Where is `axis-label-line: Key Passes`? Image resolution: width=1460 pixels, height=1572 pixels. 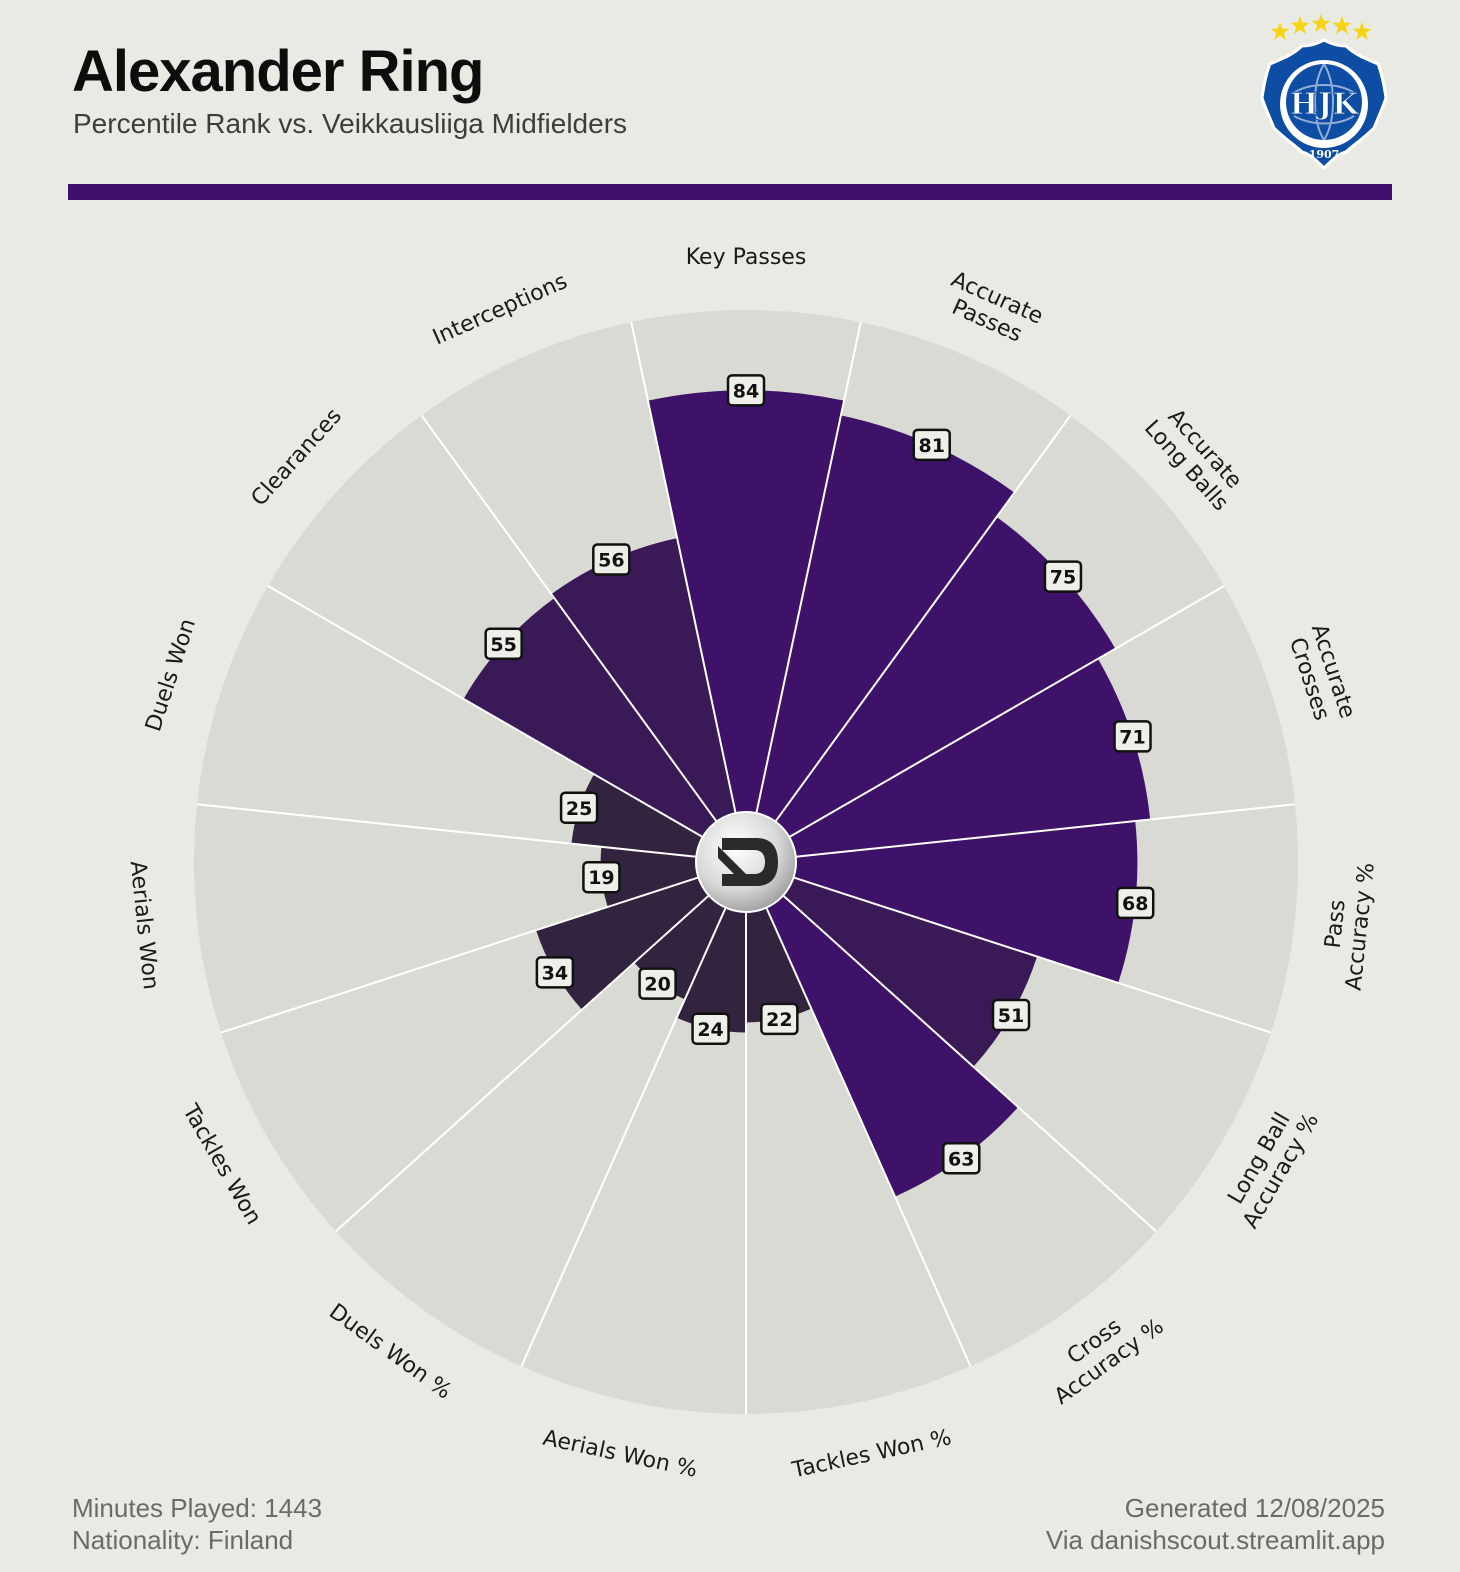 axis-label-line: Key Passes is located at coordinates (746, 257).